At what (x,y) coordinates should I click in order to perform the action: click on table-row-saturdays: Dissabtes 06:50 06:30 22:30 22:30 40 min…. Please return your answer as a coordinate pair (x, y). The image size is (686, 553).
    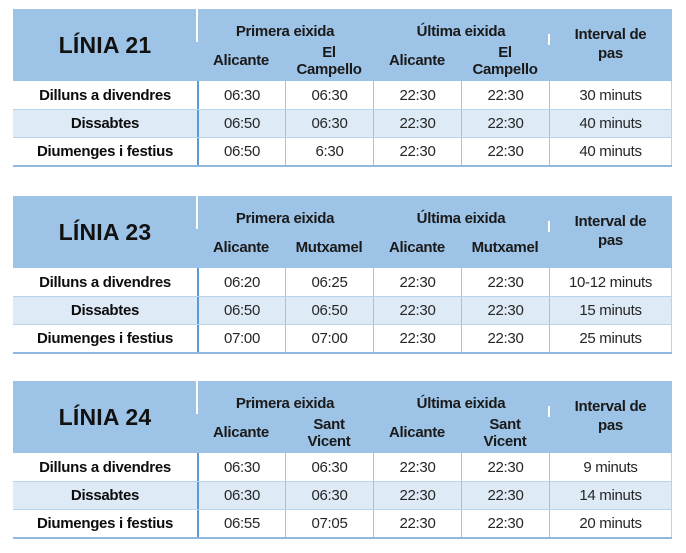
    Looking at the image, I should click on (342, 123).